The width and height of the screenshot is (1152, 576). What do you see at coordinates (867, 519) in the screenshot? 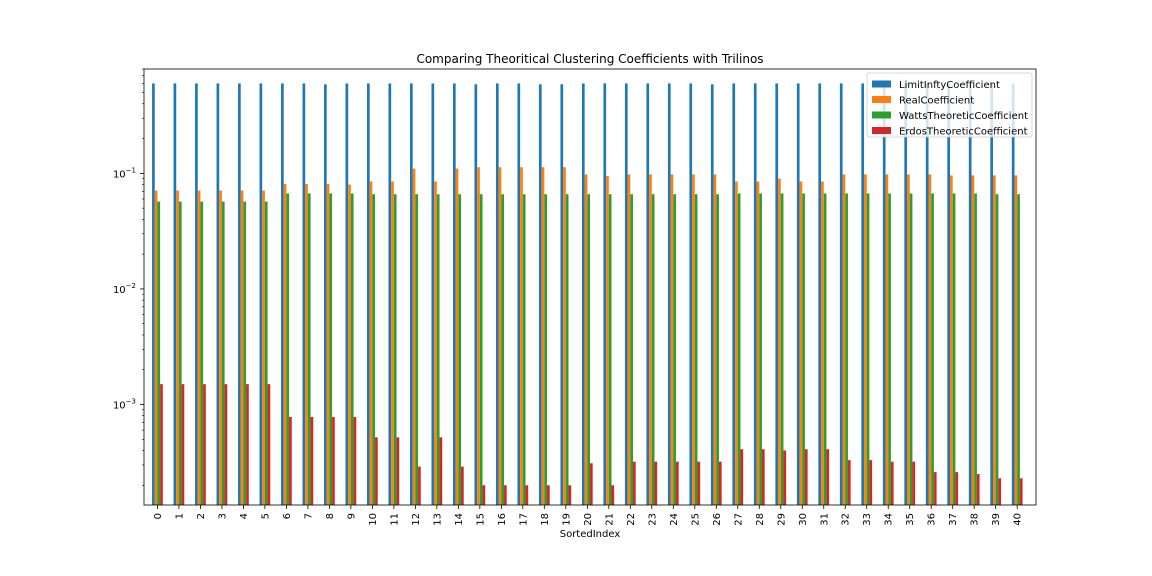
I see `x-tick-label: 33` at bounding box center [867, 519].